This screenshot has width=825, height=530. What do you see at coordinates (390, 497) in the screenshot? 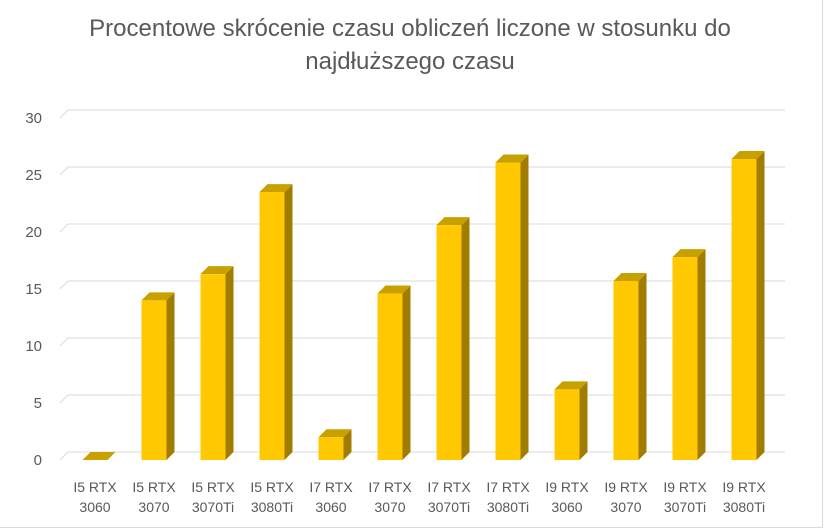
I see `x-tick-label: I7 RTX 3070` at bounding box center [390, 497].